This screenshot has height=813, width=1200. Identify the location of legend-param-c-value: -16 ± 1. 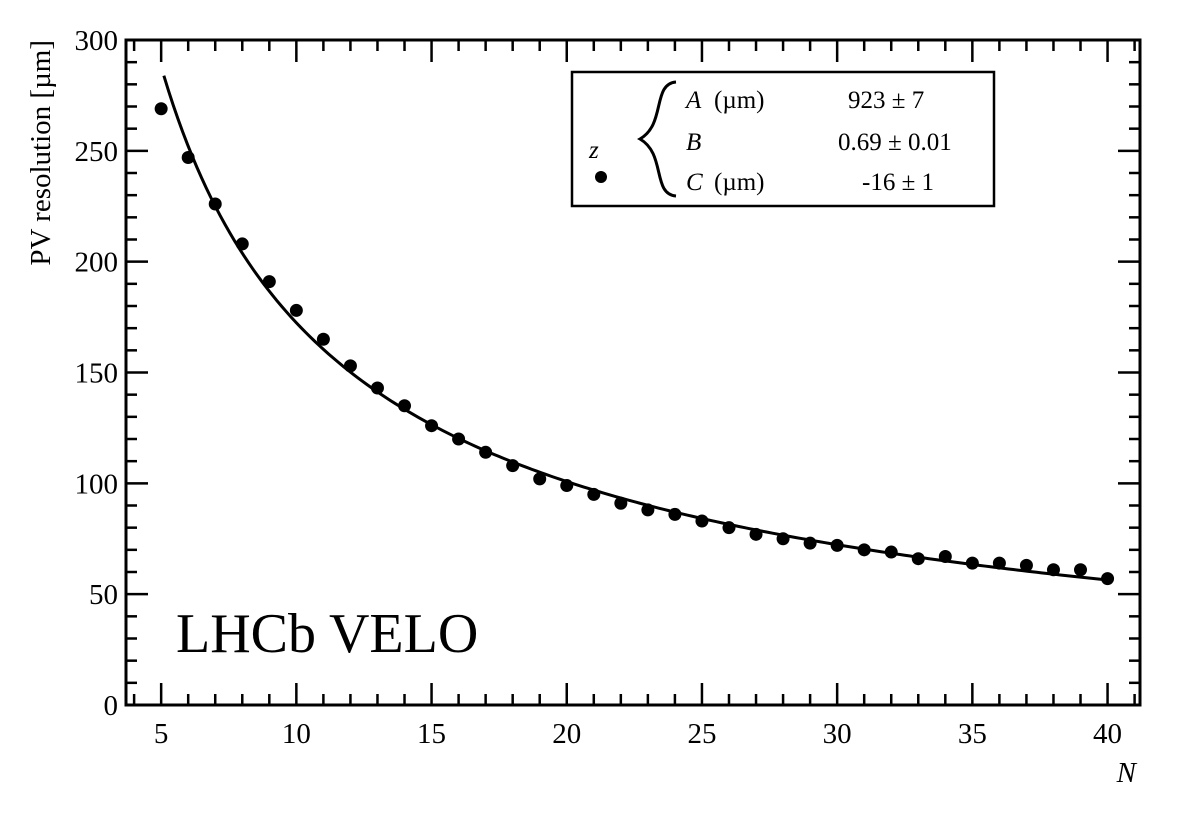
(898, 182).